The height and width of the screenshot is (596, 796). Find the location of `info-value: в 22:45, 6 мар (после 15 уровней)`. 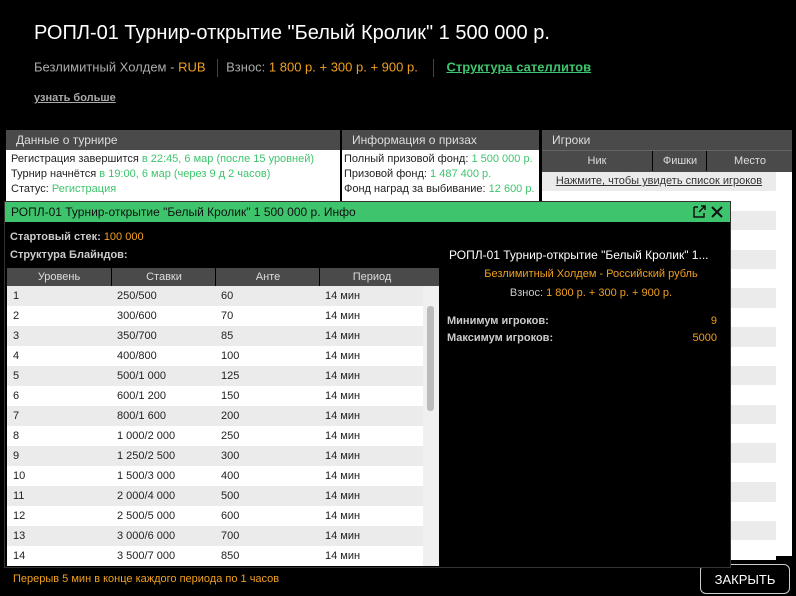

info-value: в 22:45, 6 мар (после 15 уровней) is located at coordinates (228, 159).